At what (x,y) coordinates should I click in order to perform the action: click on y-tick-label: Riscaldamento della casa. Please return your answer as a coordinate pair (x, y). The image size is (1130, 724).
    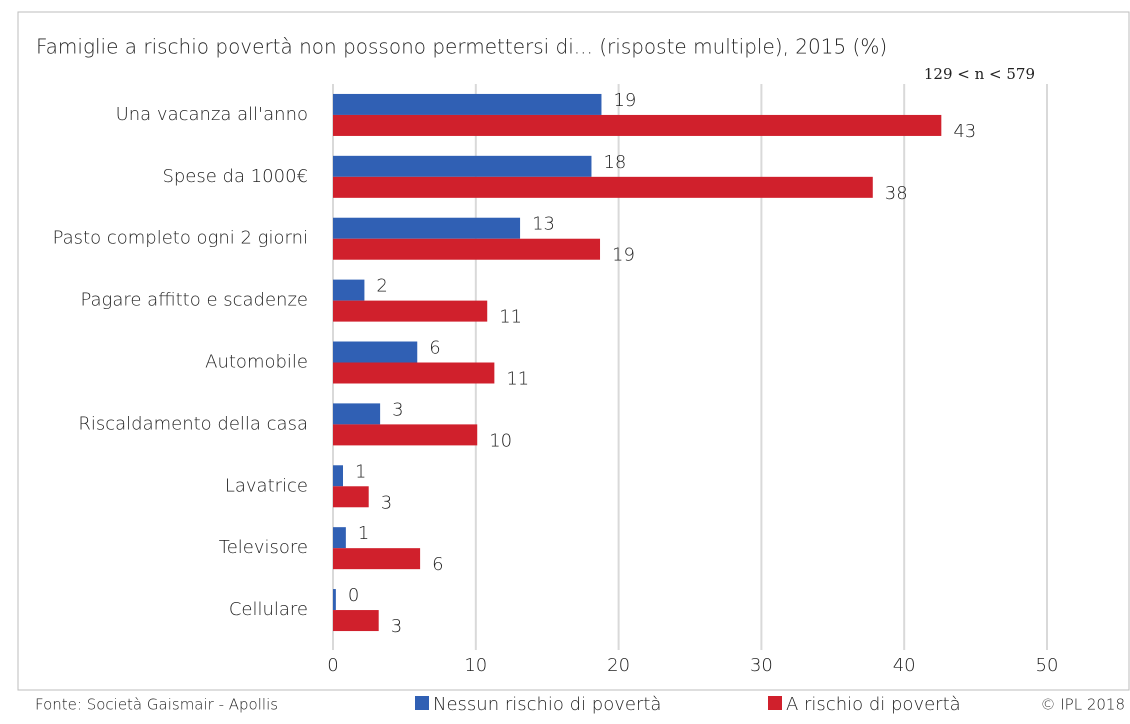
    Looking at the image, I should click on (193, 423).